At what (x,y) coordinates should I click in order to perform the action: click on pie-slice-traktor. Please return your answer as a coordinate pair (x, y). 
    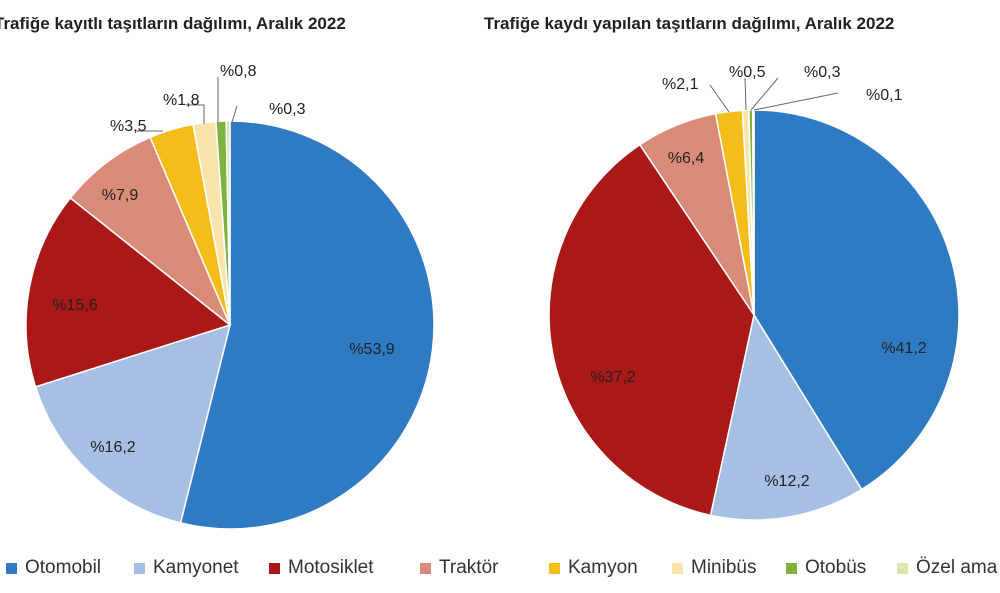
    Looking at the image, I should click on (150, 231).